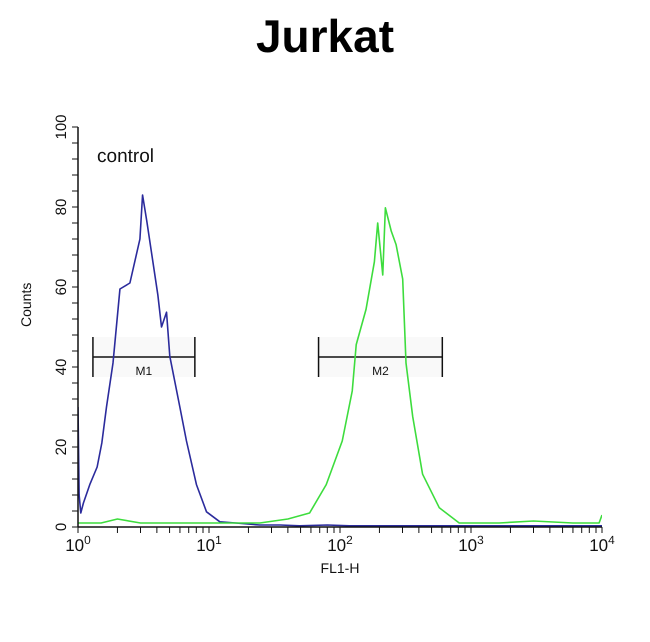 Image resolution: width=650 pixels, height=642 pixels. I want to click on annotation: control, so click(125, 157).